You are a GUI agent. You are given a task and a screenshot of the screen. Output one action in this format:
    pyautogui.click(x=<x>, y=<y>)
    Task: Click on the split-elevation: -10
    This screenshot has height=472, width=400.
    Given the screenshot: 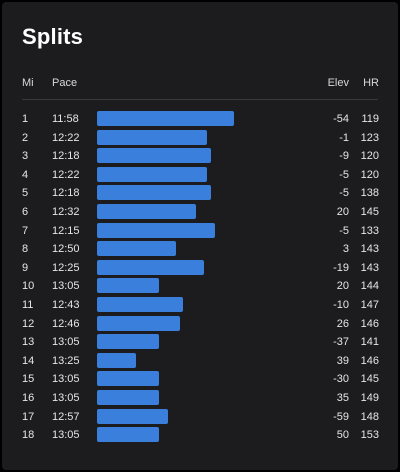 What is the action you would take?
    pyautogui.click(x=341, y=304)
    